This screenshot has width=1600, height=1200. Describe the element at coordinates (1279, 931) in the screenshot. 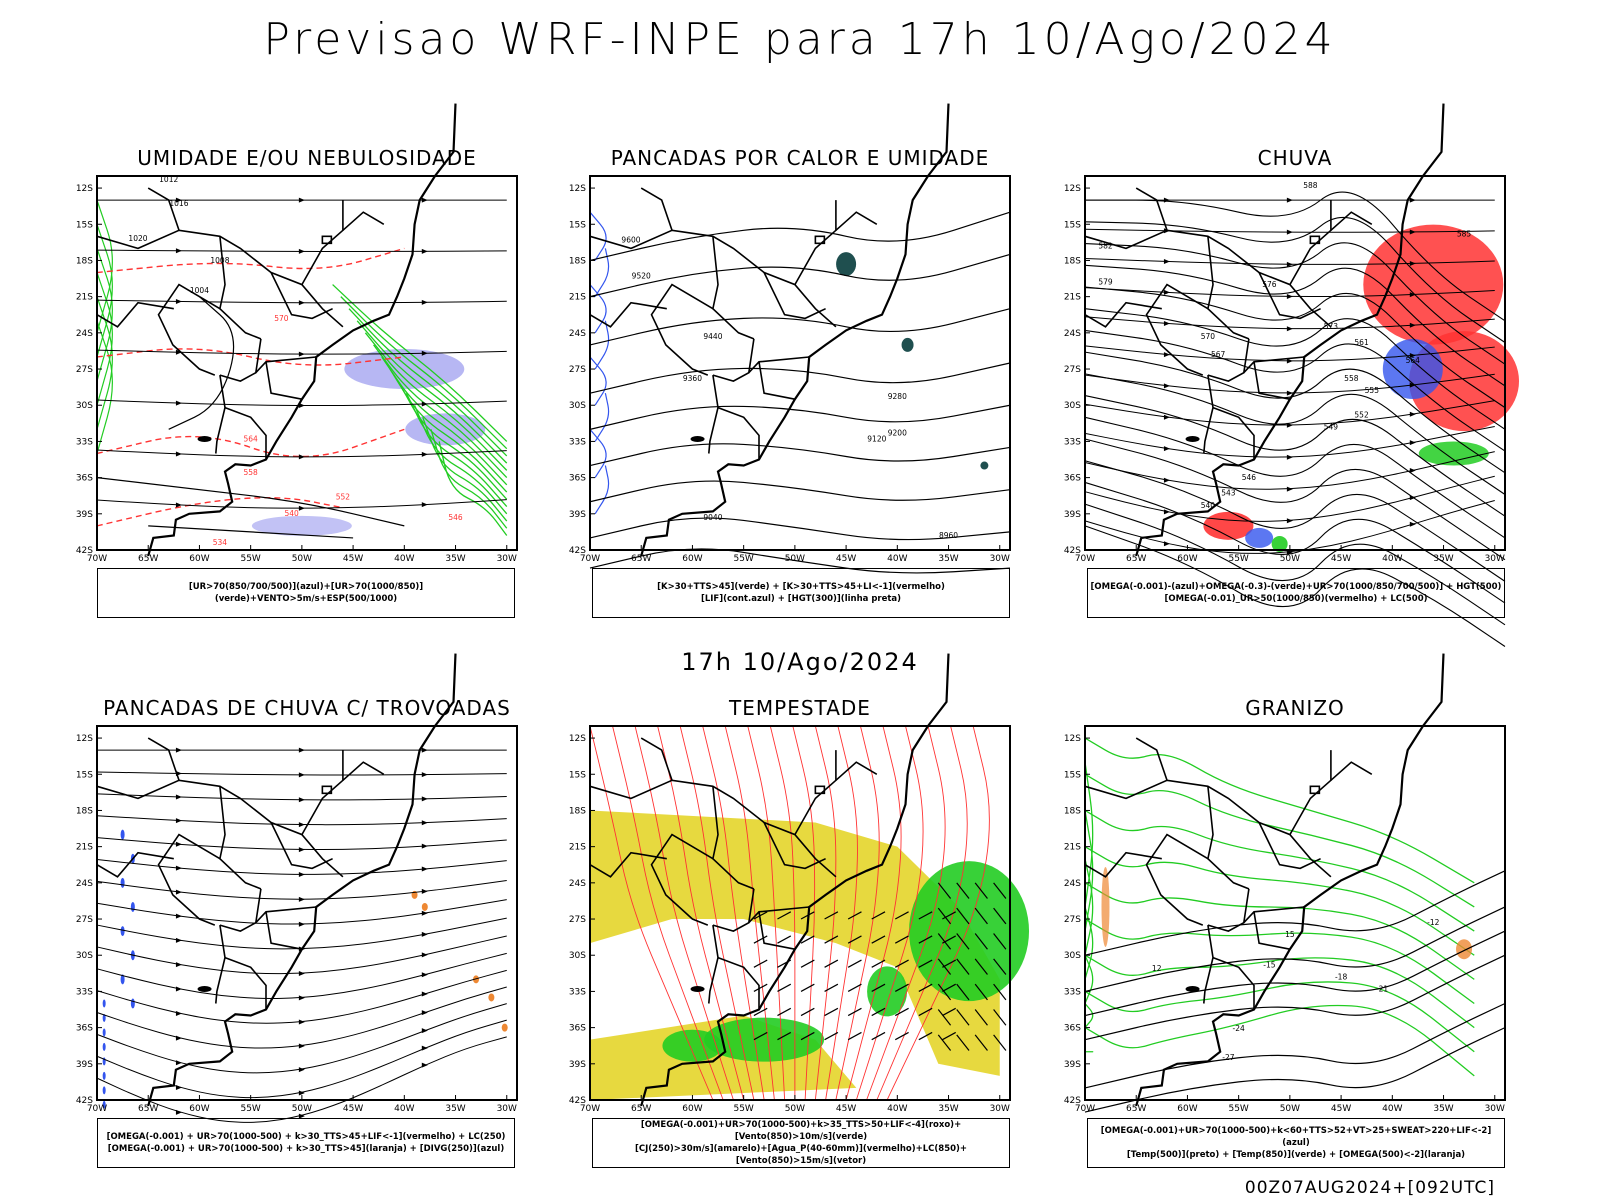

I see `temp850-contour` at that location.